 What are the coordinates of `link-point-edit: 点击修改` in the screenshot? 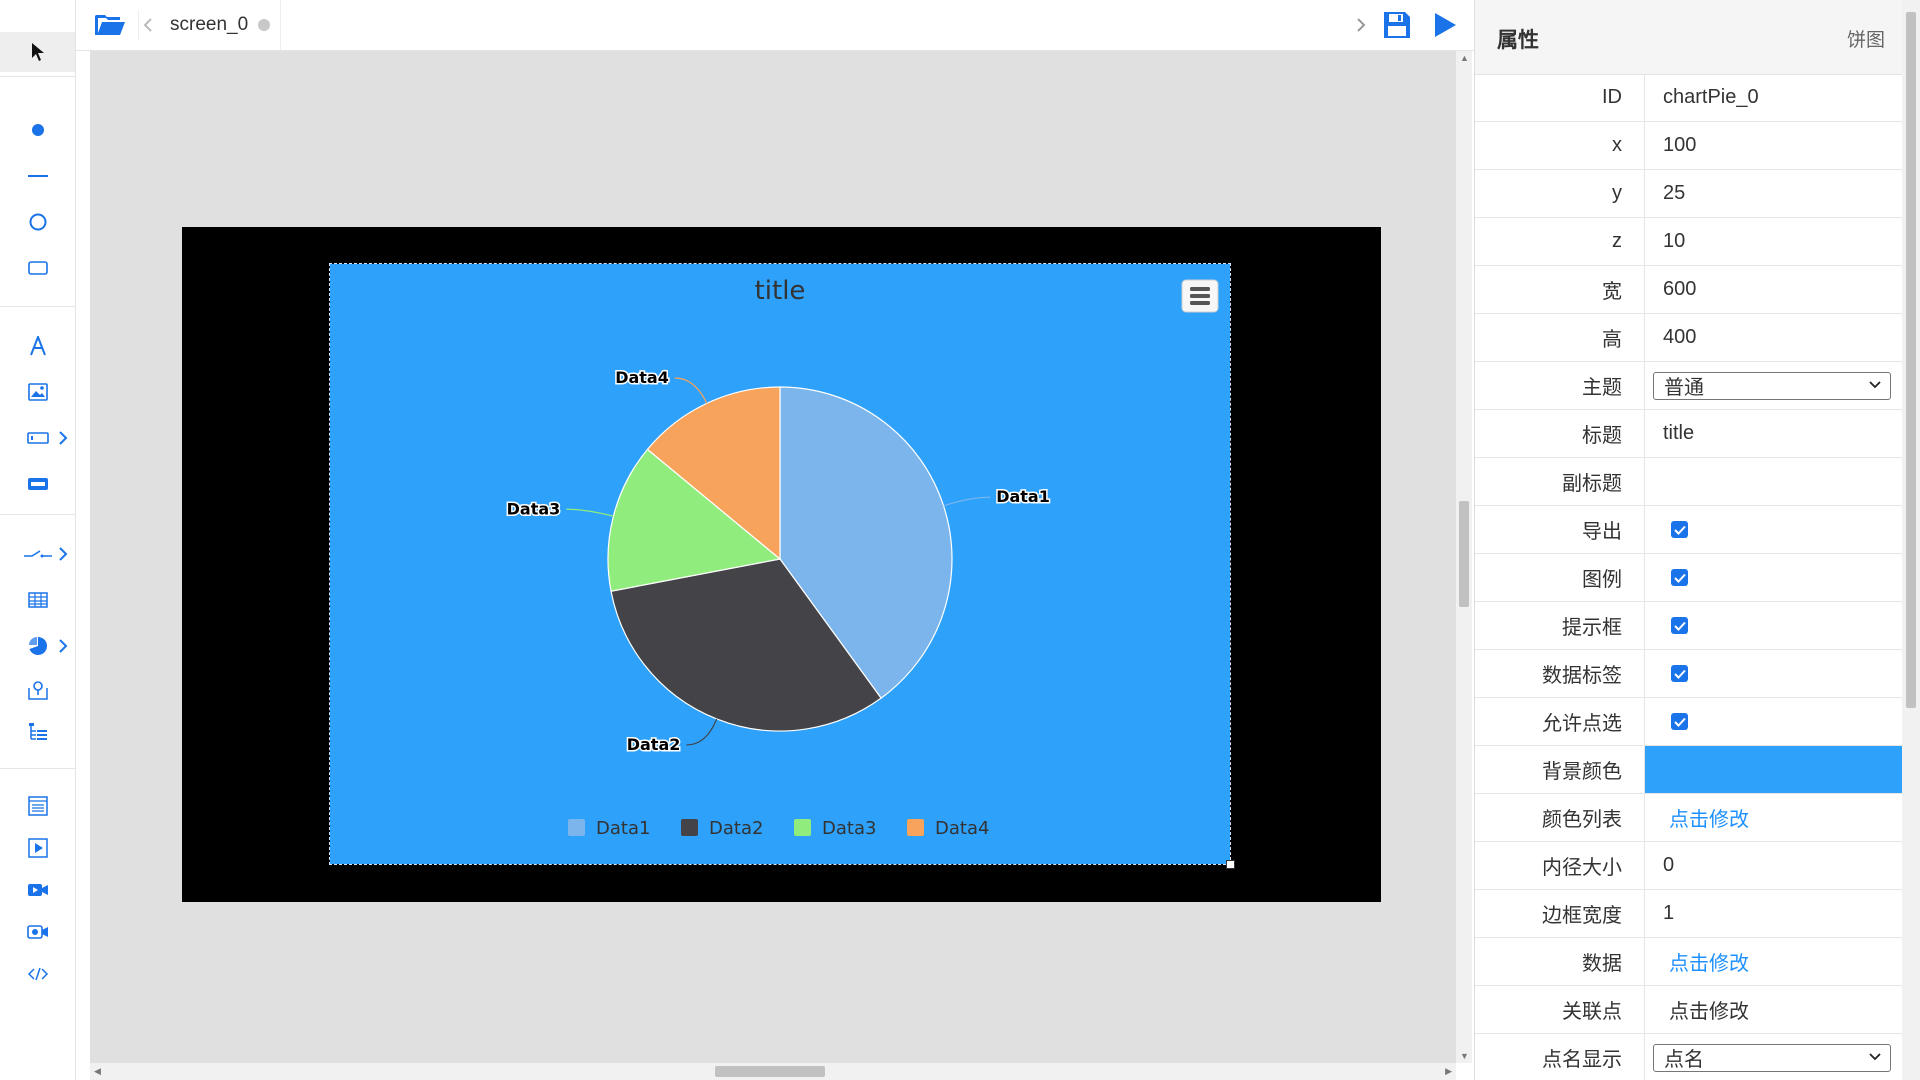 It's located at (1709, 1012).